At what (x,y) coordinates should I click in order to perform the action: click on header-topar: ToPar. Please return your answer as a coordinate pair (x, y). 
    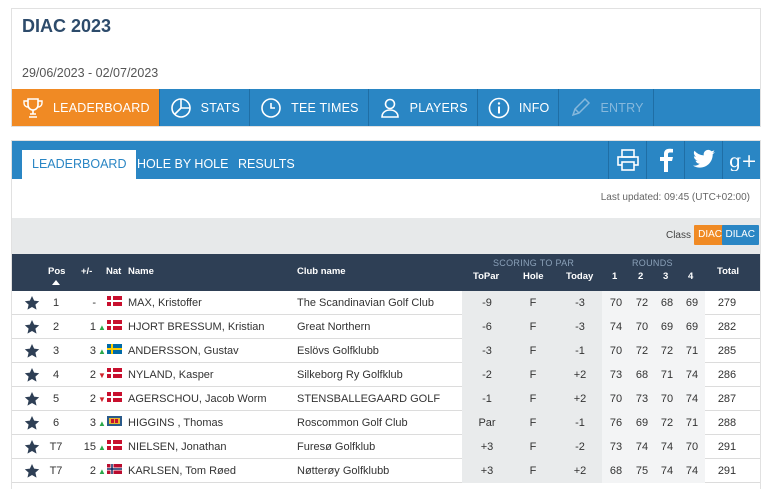
    Looking at the image, I should click on (486, 276).